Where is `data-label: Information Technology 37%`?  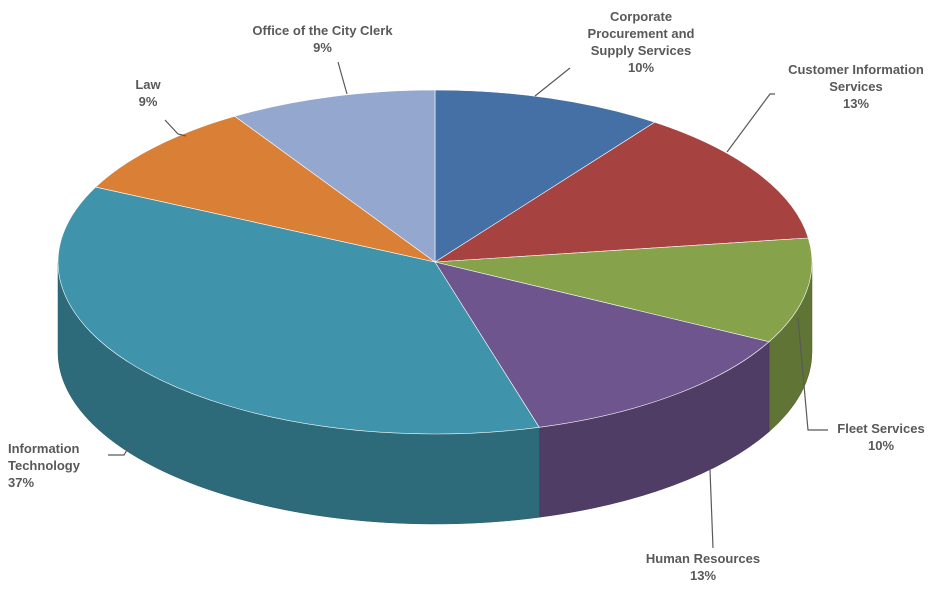
data-label: Information Technology 37% is located at coordinates (58, 465).